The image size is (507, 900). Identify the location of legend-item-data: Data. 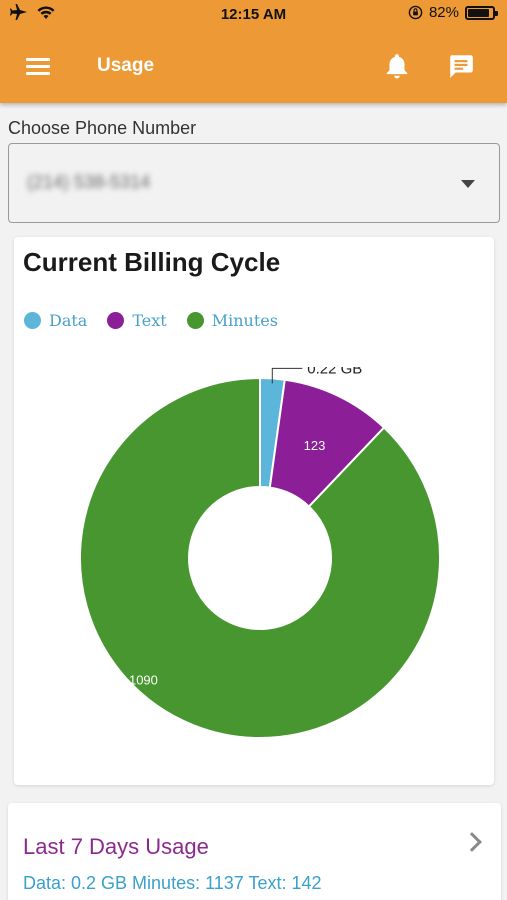
(55, 320).